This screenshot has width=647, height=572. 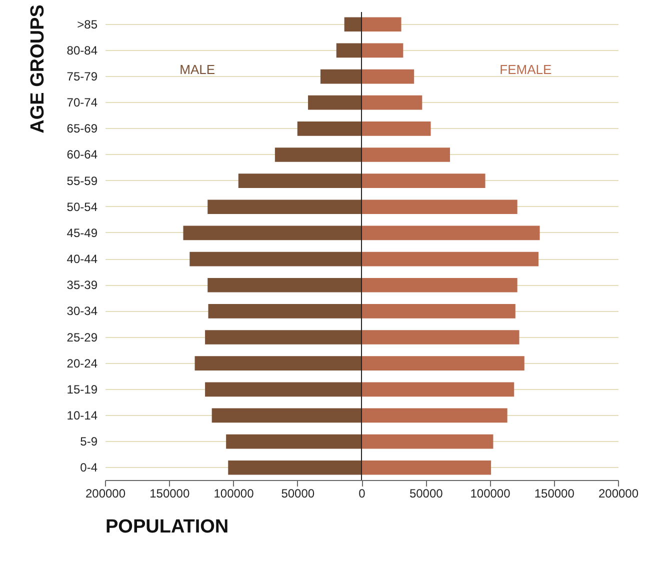 I want to click on y-tick-label: 45-49, so click(x=82, y=233).